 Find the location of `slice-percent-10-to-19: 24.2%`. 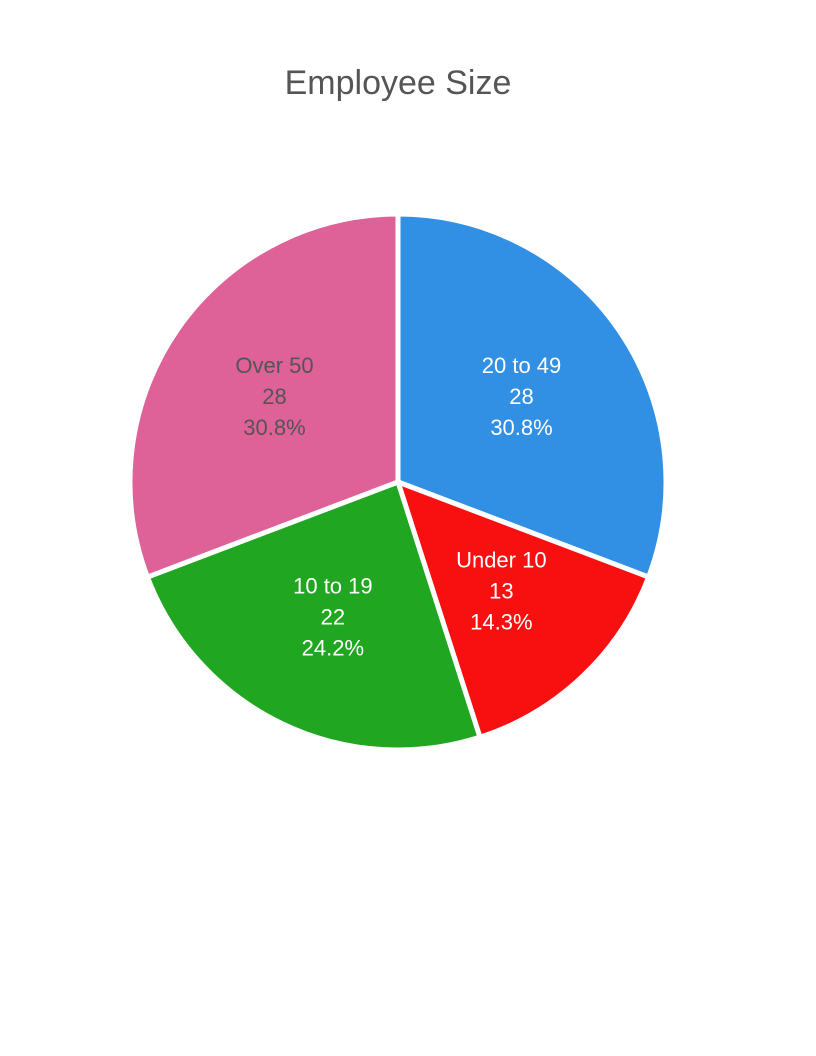

slice-percent-10-to-19: 24.2% is located at coordinates (333, 648).